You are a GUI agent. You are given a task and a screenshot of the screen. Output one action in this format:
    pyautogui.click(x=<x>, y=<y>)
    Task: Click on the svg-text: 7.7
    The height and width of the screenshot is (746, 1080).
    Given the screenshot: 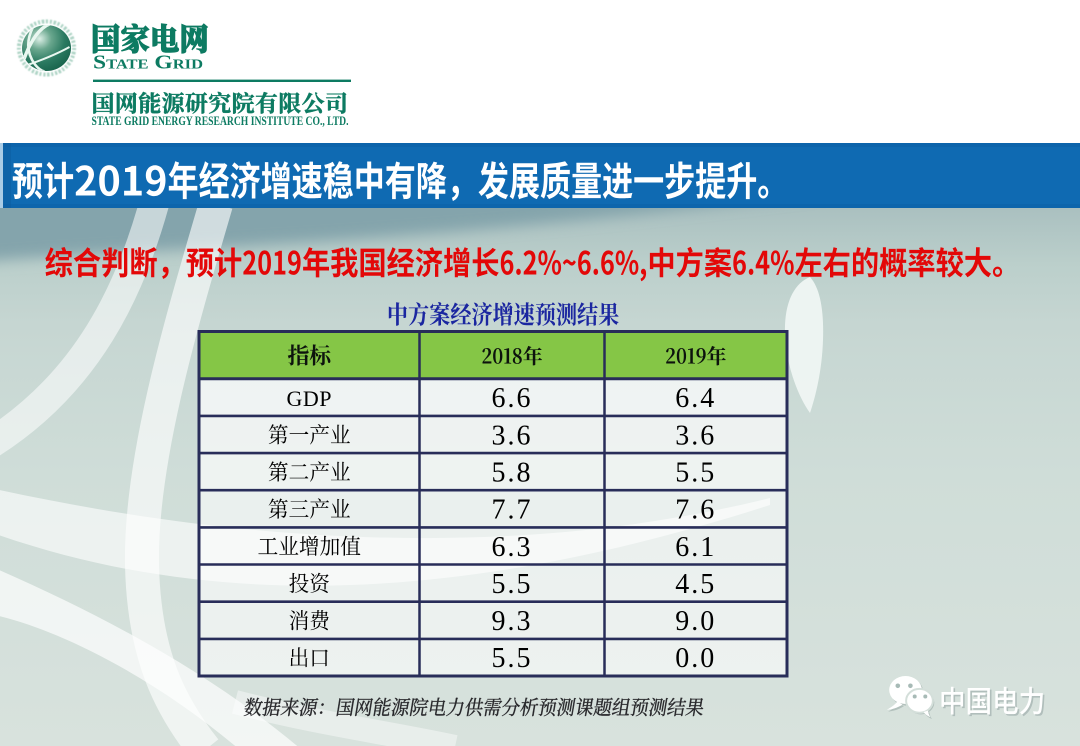 What is the action you would take?
    pyautogui.click(x=512, y=510)
    